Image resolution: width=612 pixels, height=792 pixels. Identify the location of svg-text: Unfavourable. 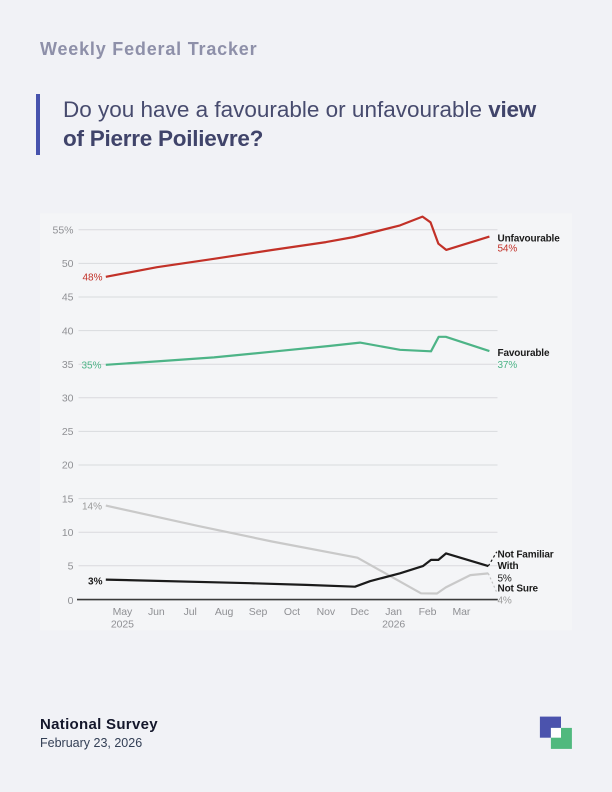
(529, 238).